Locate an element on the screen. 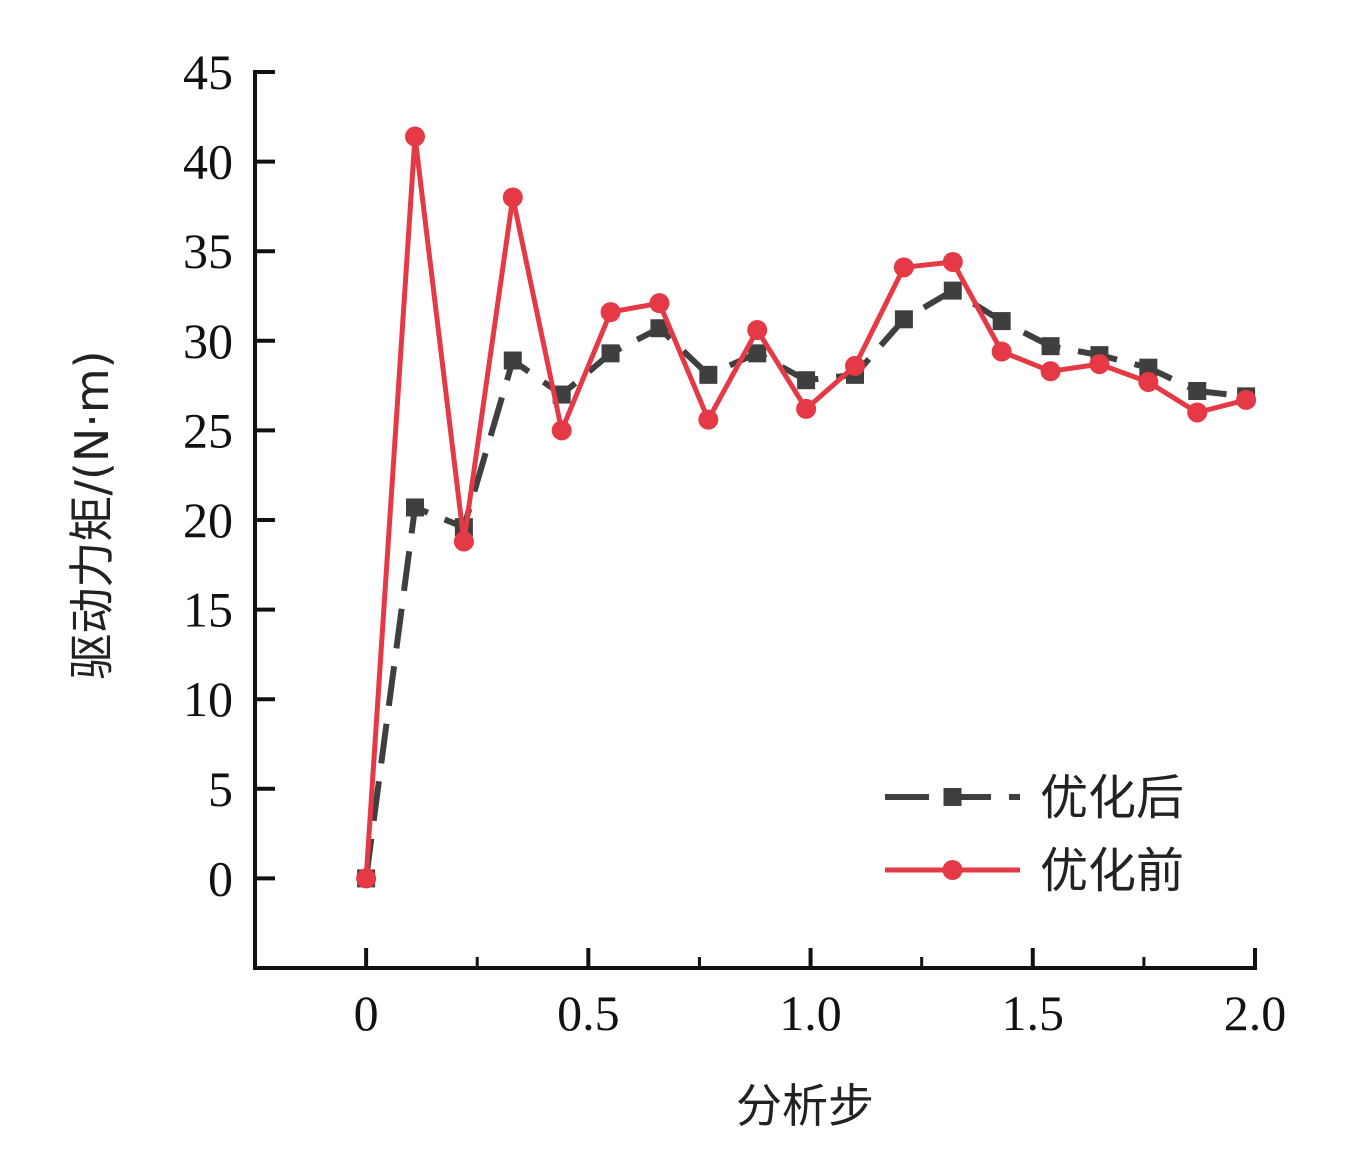  y-tick-label: 35 is located at coordinates (208, 251).